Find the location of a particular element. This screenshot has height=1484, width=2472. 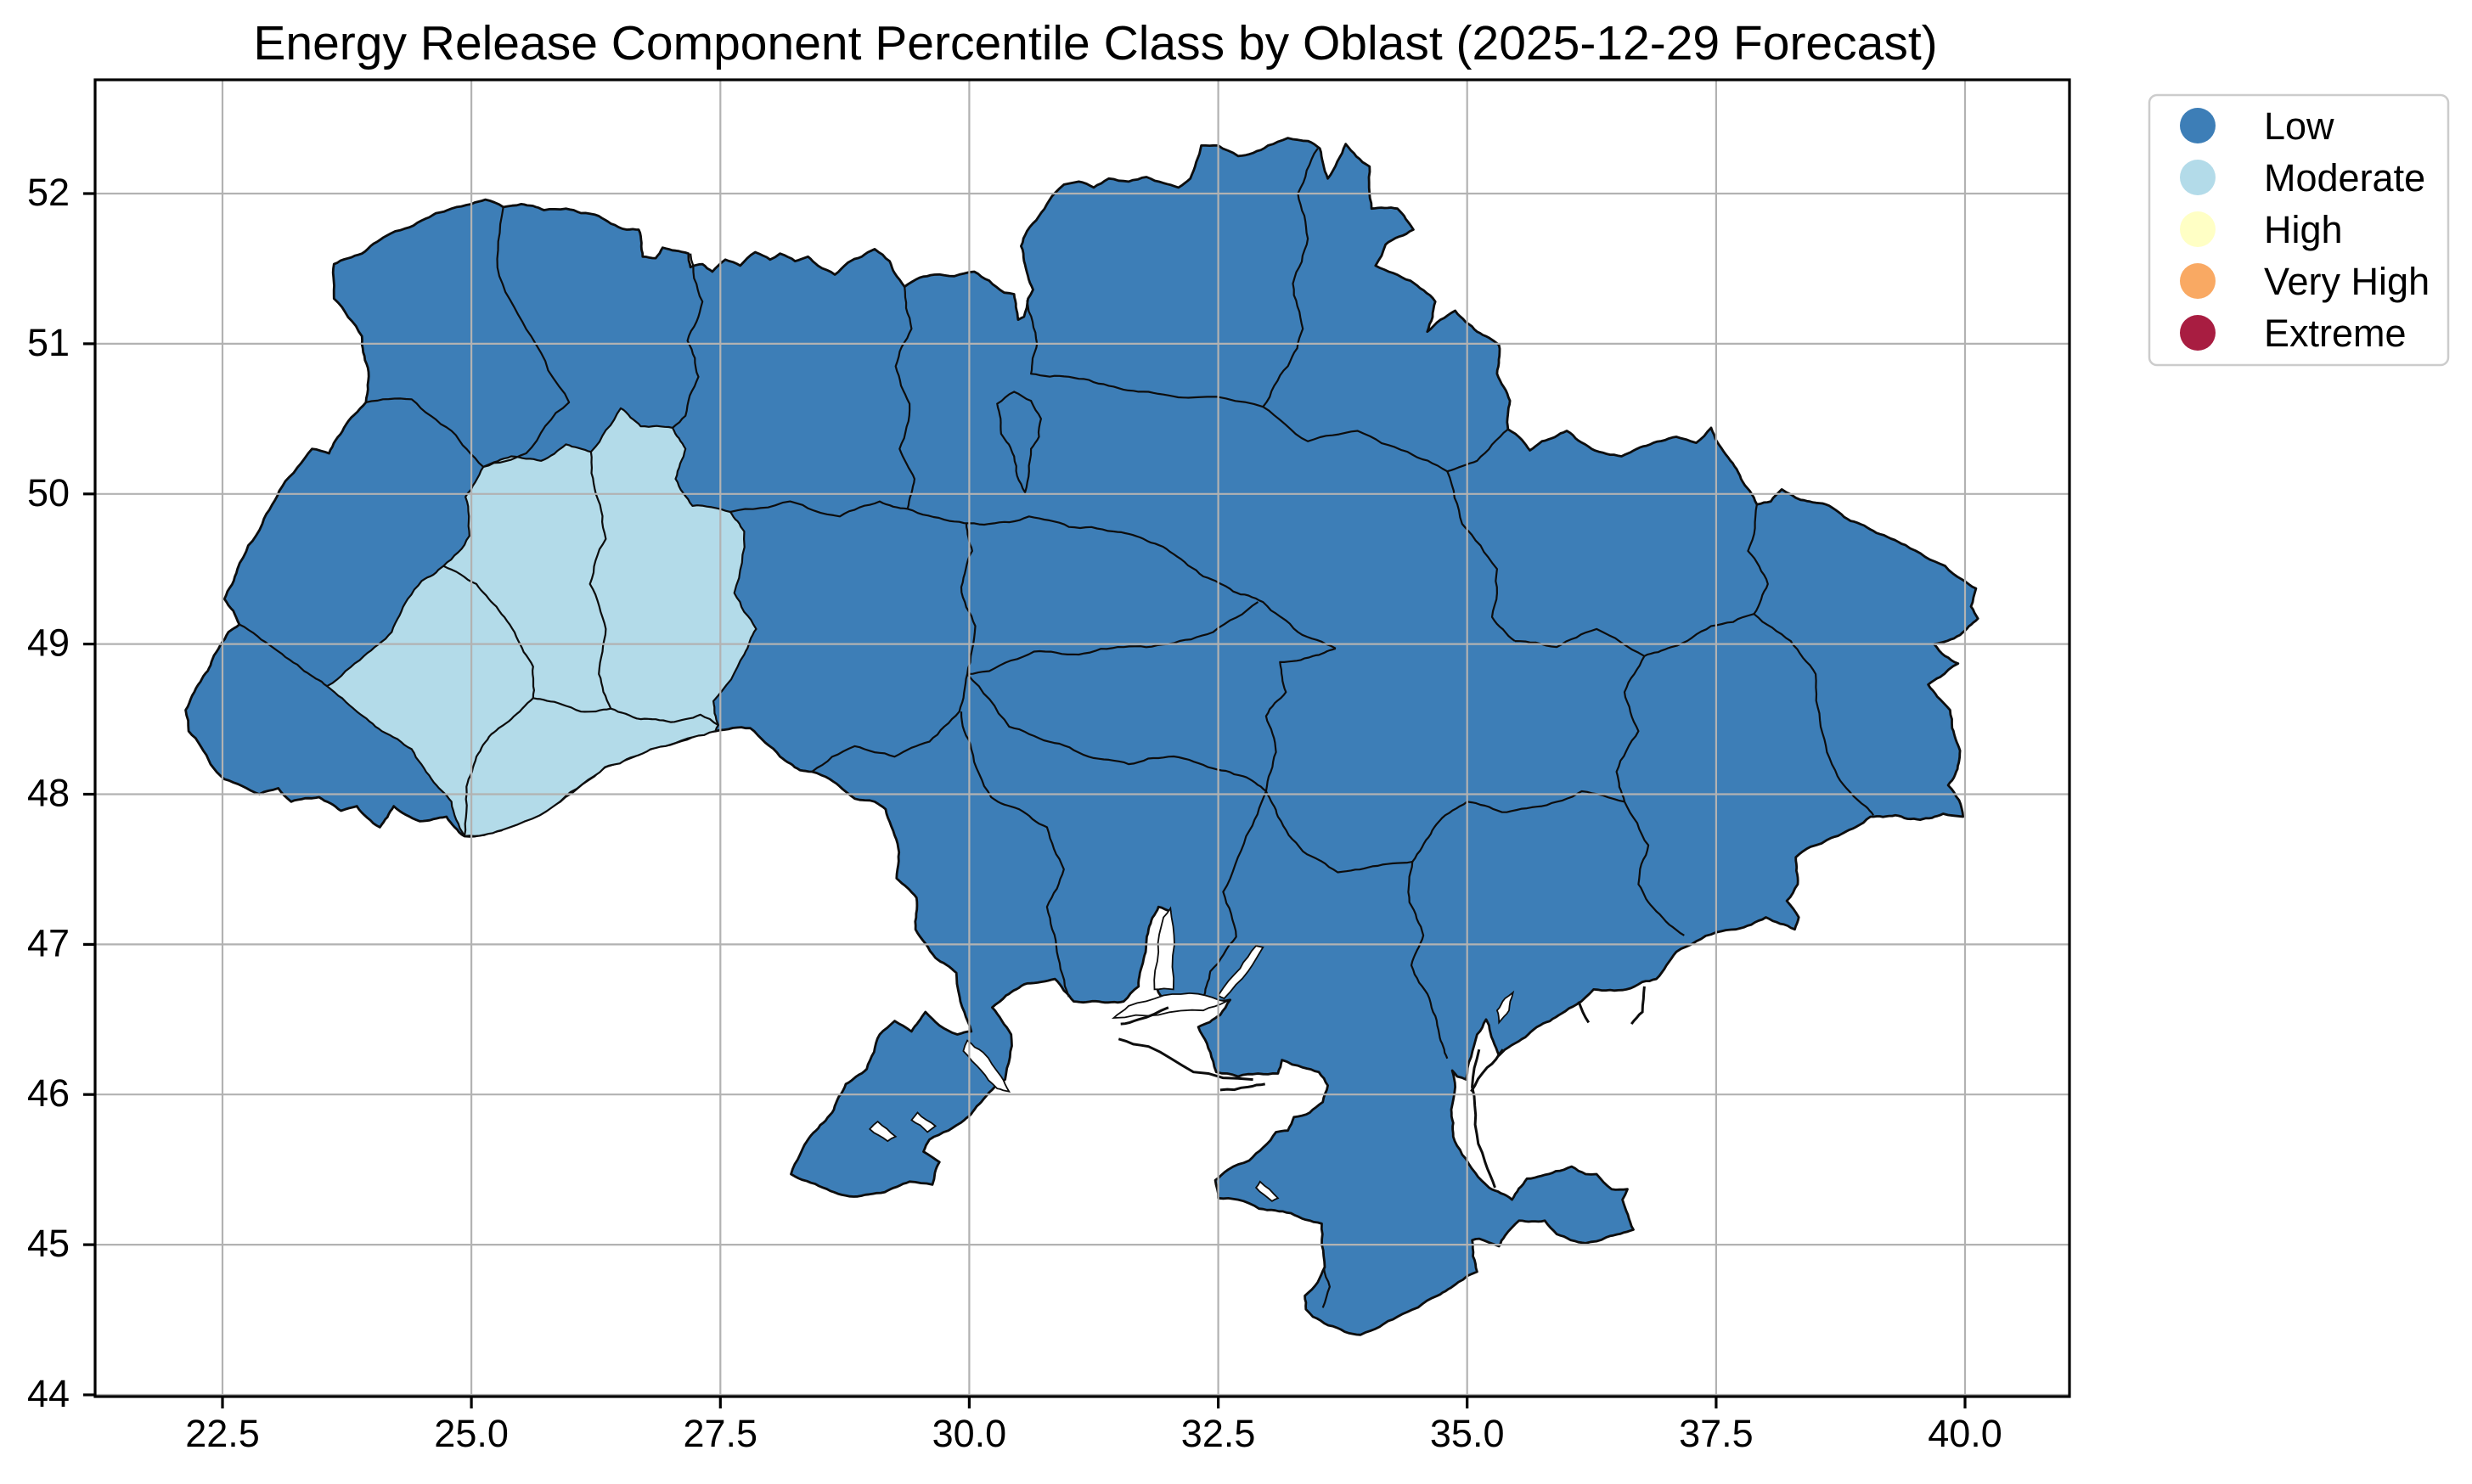

svg-text: Extreme is located at coordinates (2335, 334).